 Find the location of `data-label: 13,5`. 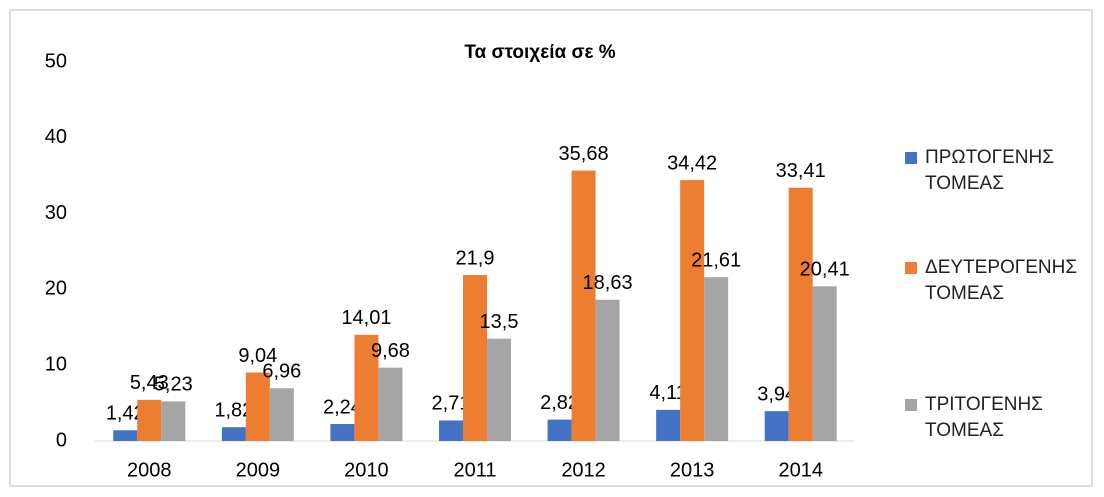

data-label: 13,5 is located at coordinates (499, 322).